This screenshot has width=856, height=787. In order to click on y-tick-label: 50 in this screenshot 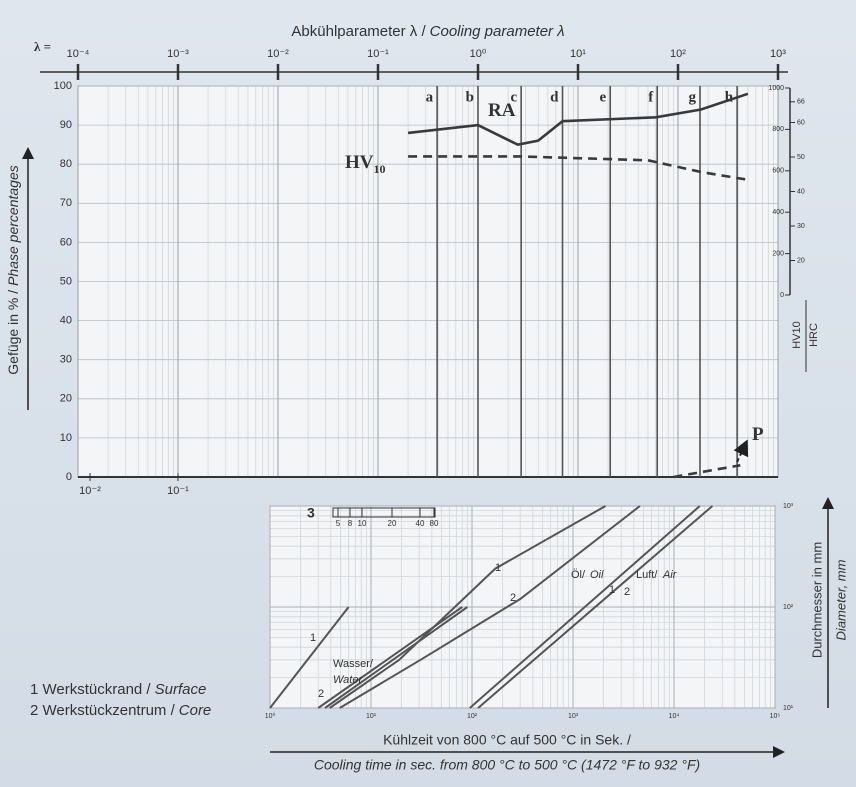, I will do `click(66, 281)`.